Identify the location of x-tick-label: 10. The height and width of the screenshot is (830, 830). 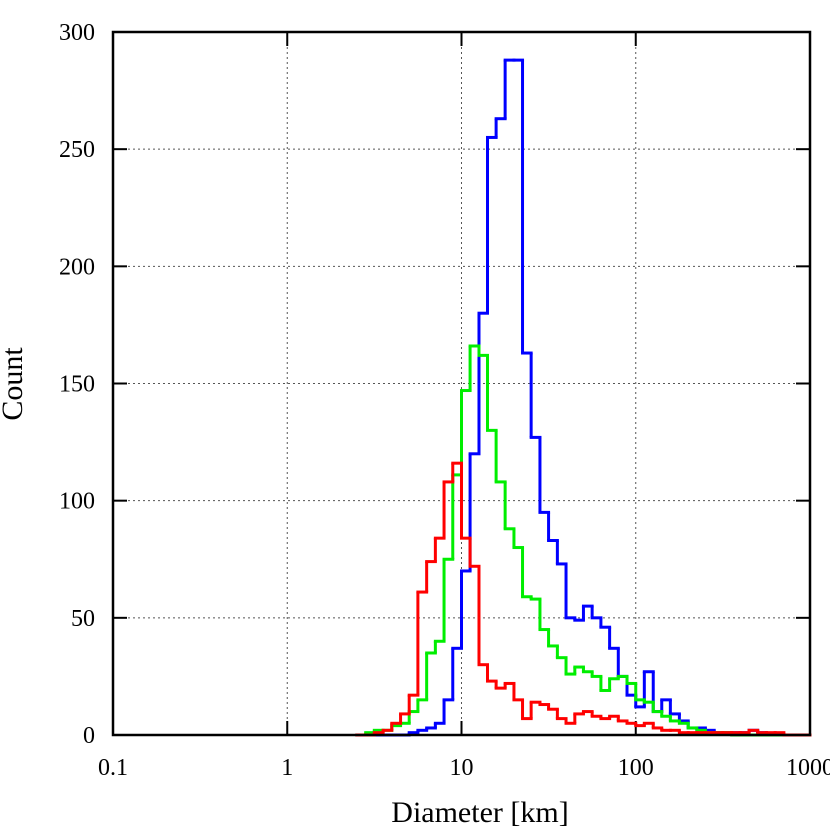
(462, 768).